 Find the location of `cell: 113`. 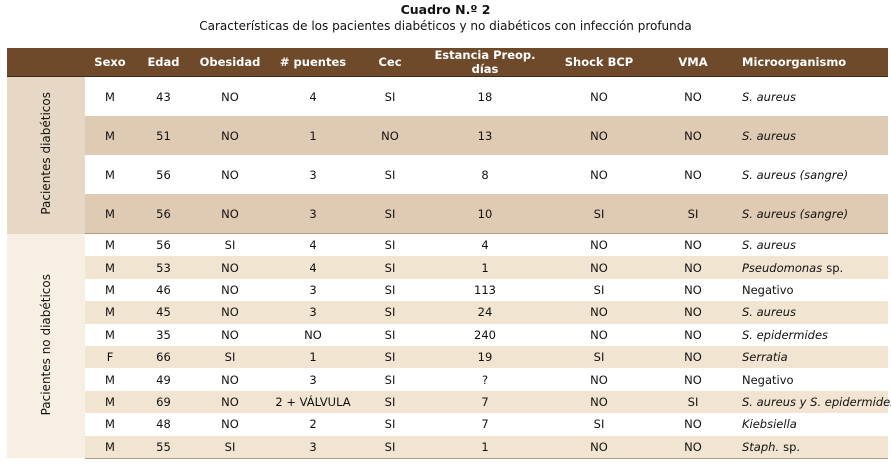

cell: 113 is located at coordinates (485, 289).